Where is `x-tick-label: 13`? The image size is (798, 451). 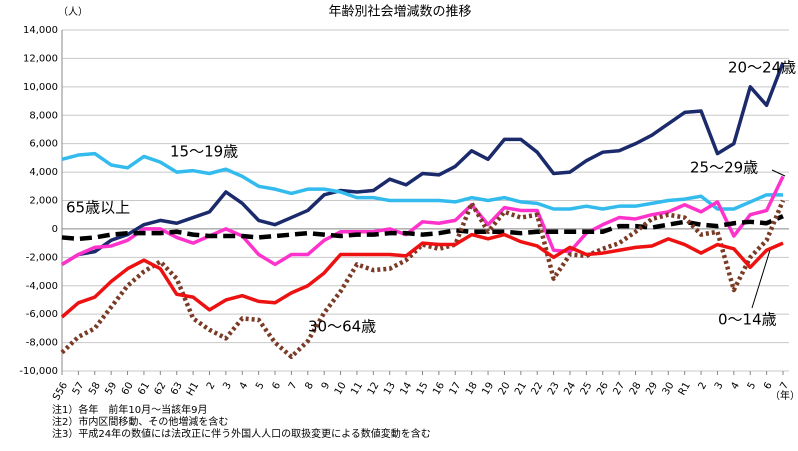 x-tick-label: 13 is located at coordinates (390, 389).